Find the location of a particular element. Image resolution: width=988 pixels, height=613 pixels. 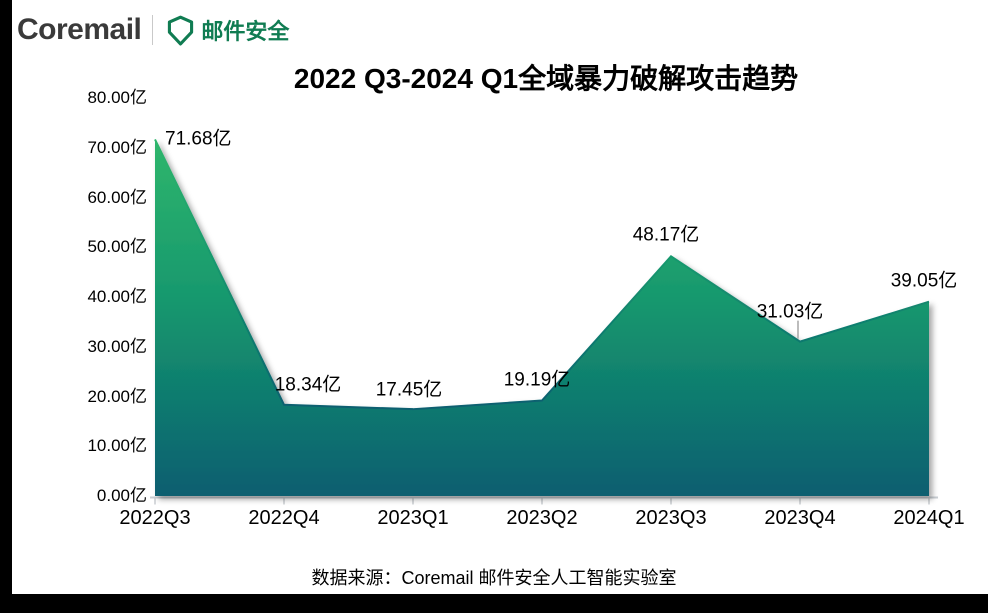

data-source-note: 数据来源：Coremail 邮件安全人工智能实验室 is located at coordinates (494, 578).